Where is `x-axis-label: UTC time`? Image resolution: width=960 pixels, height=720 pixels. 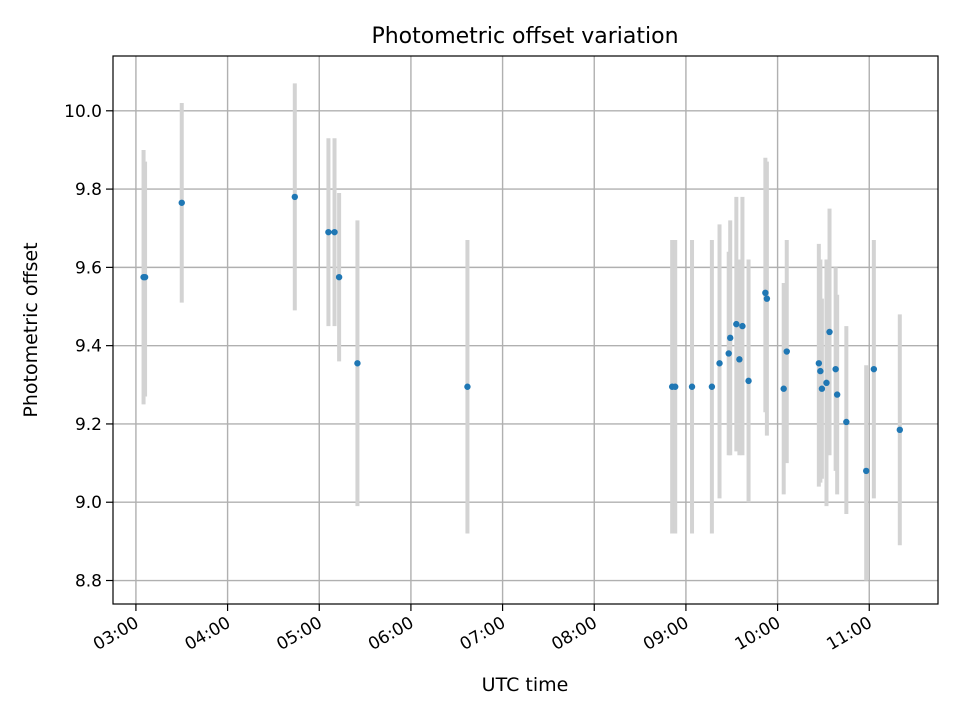
x-axis-label: UTC time is located at coordinates (525, 685).